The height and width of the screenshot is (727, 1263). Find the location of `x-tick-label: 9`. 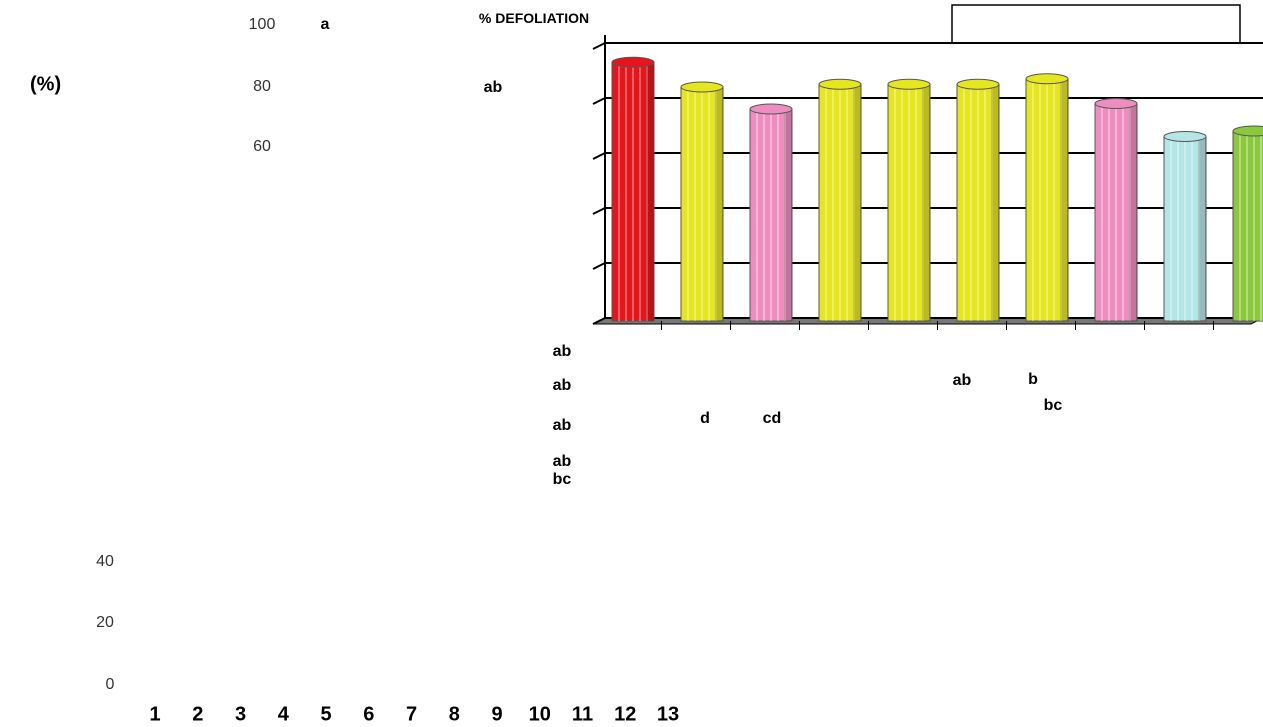

x-tick-label: 9 is located at coordinates (496, 714).